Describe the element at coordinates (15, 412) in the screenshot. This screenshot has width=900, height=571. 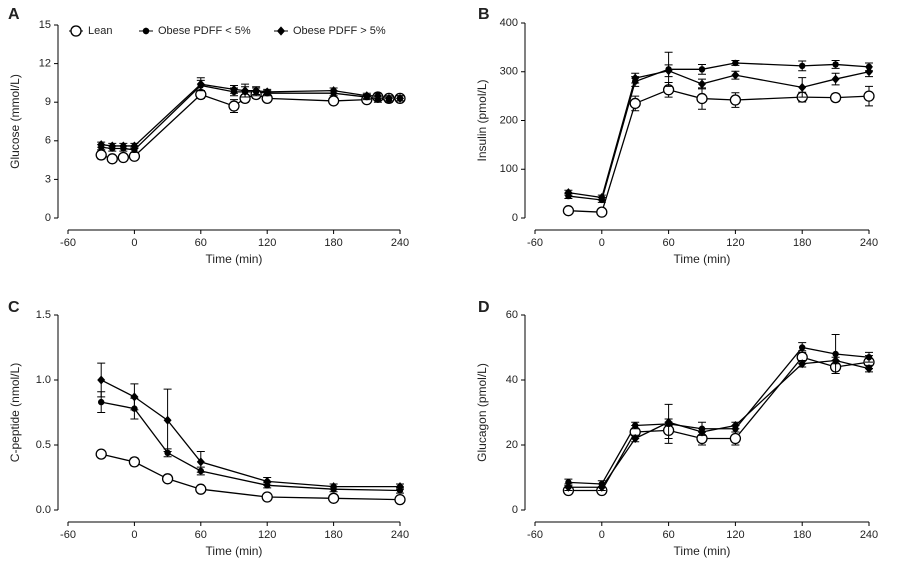
I see `y-axis-label: C-peptide (nmol/L)` at that location.